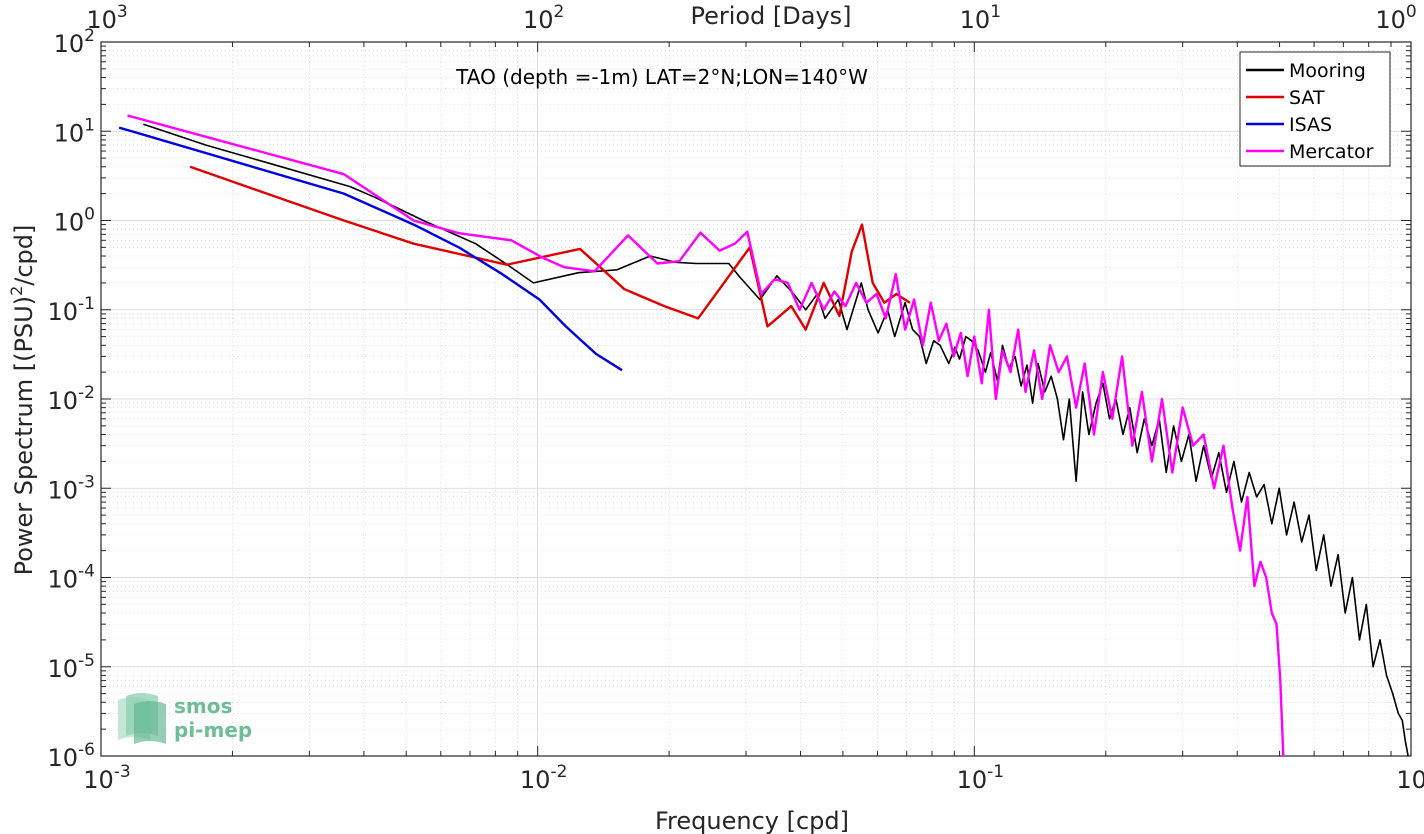 The height and width of the screenshot is (834, 1424). I want to click on x-axis-label: Frequency [cpd], so click(752, 820).